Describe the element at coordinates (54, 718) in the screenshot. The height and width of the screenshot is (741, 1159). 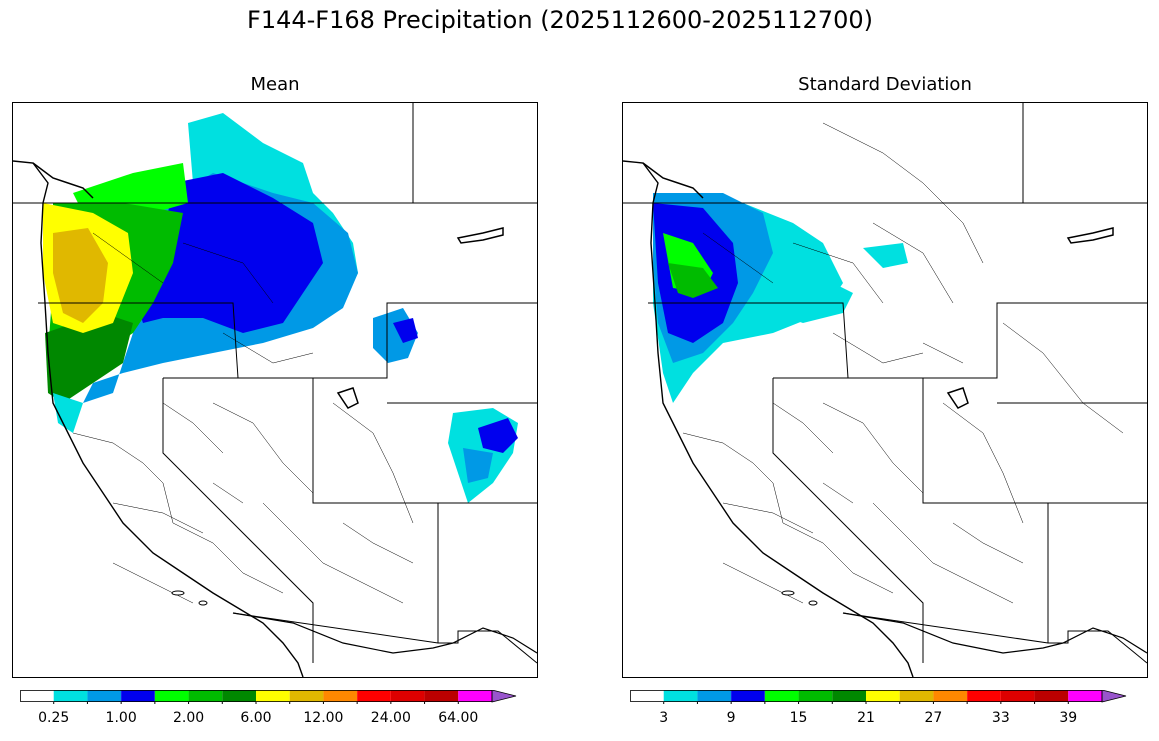
I see `colorbar-tick-label: 0.25` at that location.